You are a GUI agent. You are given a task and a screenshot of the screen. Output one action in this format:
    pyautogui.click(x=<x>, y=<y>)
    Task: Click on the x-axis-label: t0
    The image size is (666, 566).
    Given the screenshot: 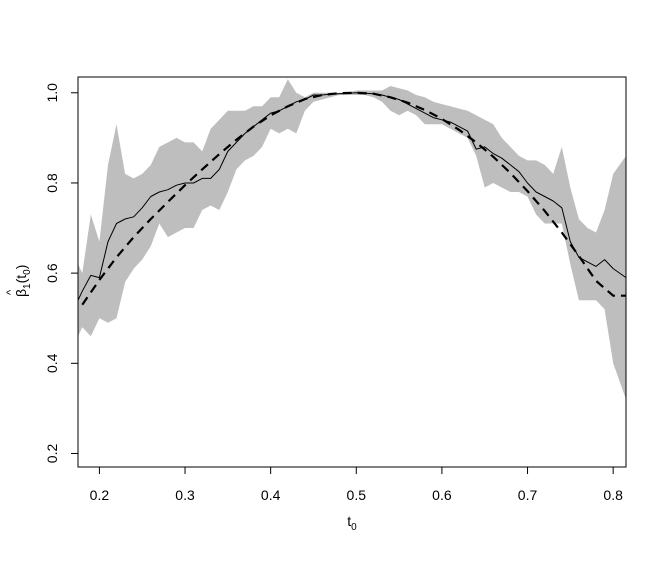 What is the action you would take?
    pyautogui.click(x=352, y=523)
    